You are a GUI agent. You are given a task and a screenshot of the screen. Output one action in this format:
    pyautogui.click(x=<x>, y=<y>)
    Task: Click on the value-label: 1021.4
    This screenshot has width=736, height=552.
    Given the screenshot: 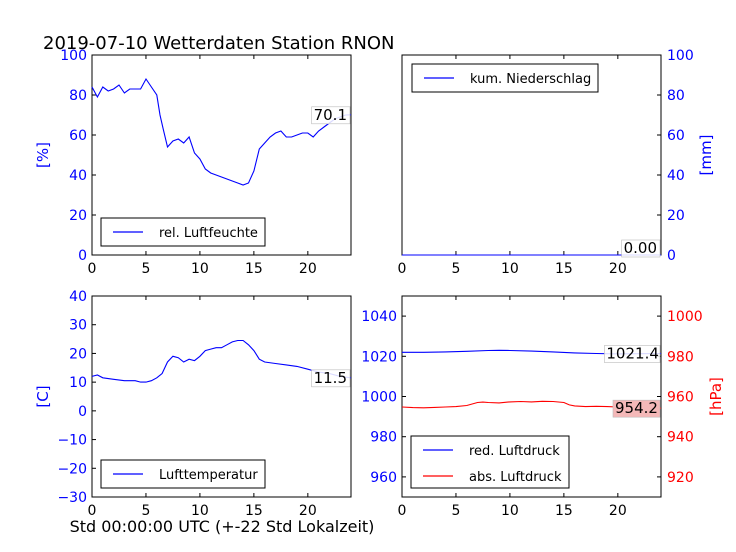 What is the action you would take?
    pyautogui.click(x=632, y=353)
    